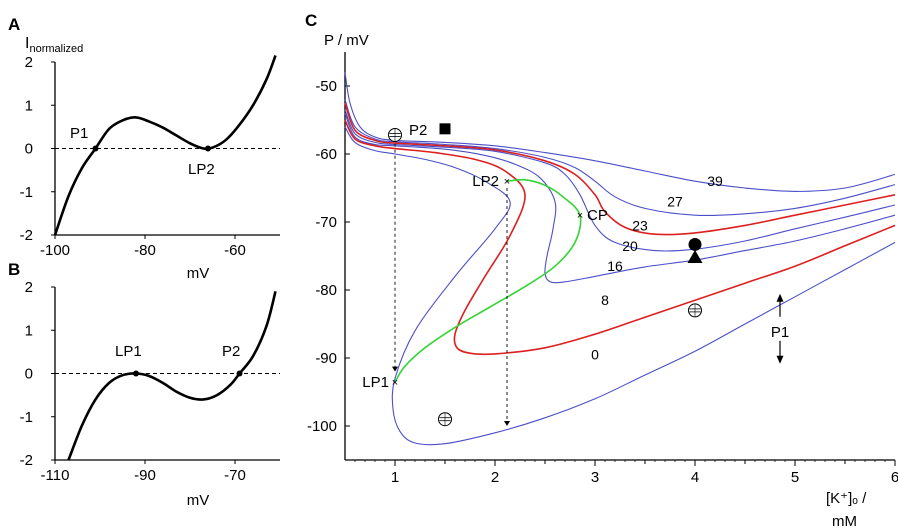 The image size is (898, 532). What do you see at coordinates (55, 475) in the screenshot?
I see `x-tick-label: -110` at bounding box center [55, 475].